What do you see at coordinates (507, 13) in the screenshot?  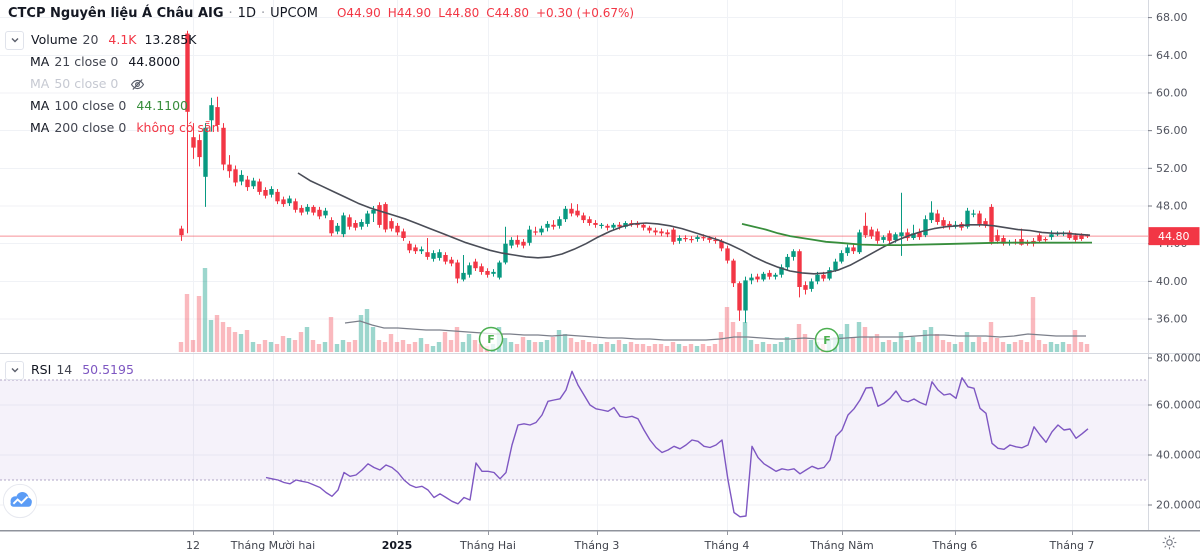 I see `close-value: C44.80` at bounding box center [507, 13].